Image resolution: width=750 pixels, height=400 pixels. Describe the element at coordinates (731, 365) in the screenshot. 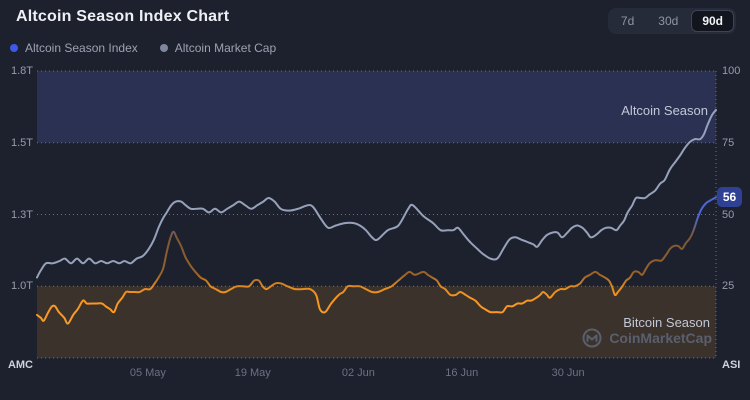

I see `right-axis-title: ASI` at that location.